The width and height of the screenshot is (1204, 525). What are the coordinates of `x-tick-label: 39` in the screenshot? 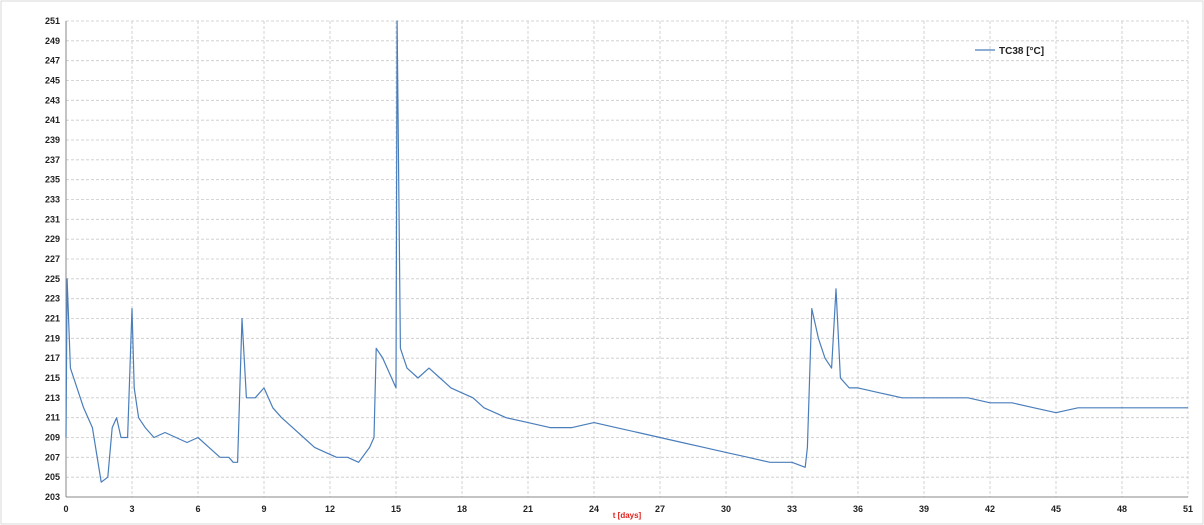 It's located at (924, 509).